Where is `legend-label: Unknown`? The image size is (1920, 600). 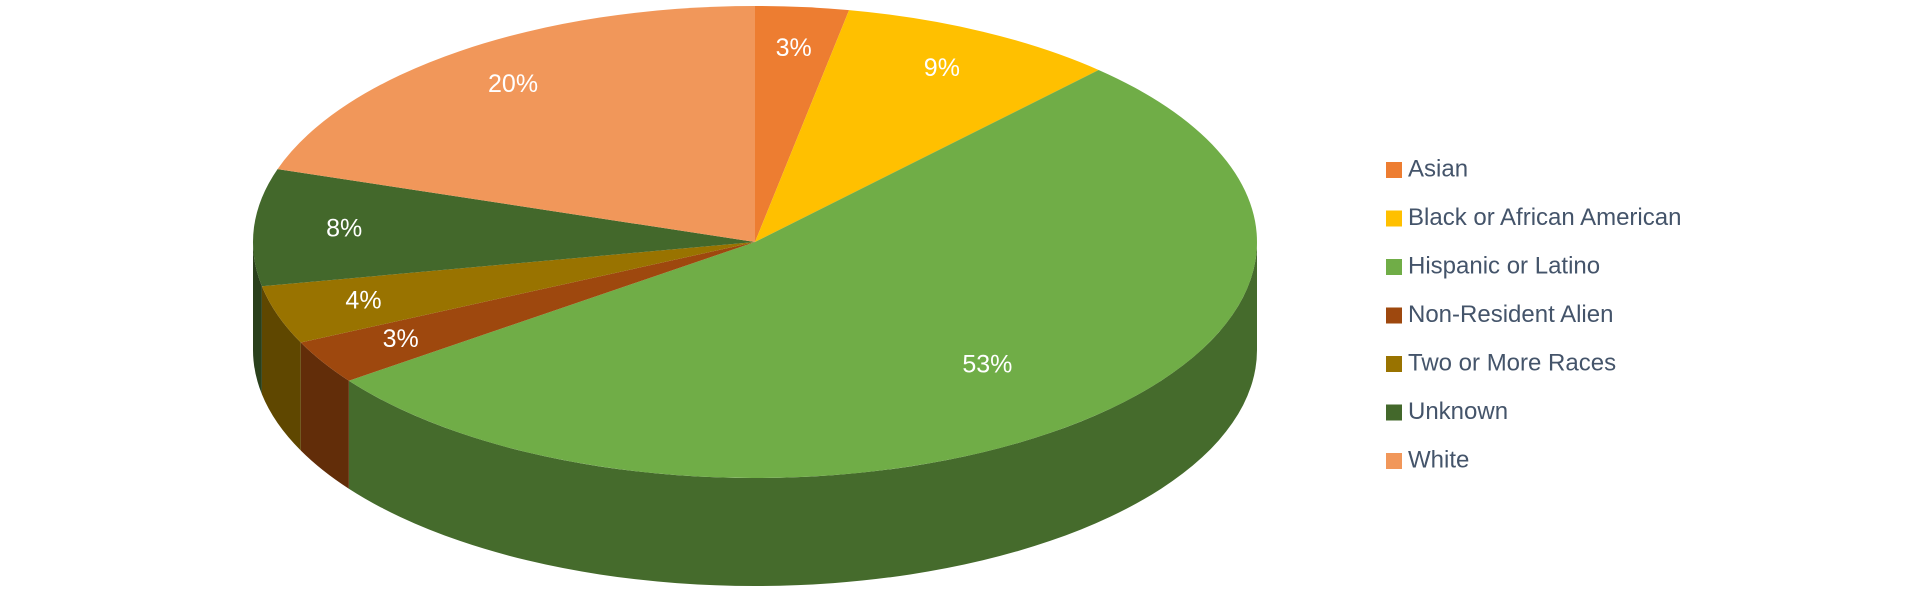 legend-label: Unknown is located at coordinates (1458, 411).